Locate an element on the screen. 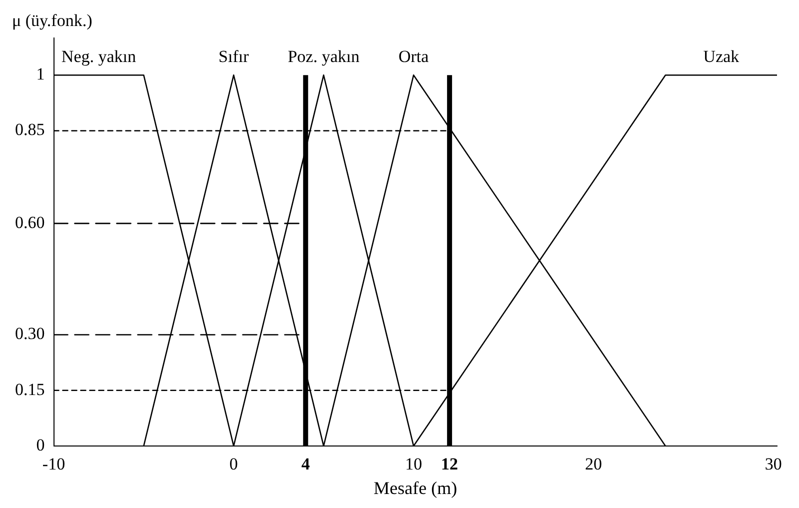 The height and width of the screenshot is (508, 799). x-tick-label: 0 is located at coordinates (233, 464).